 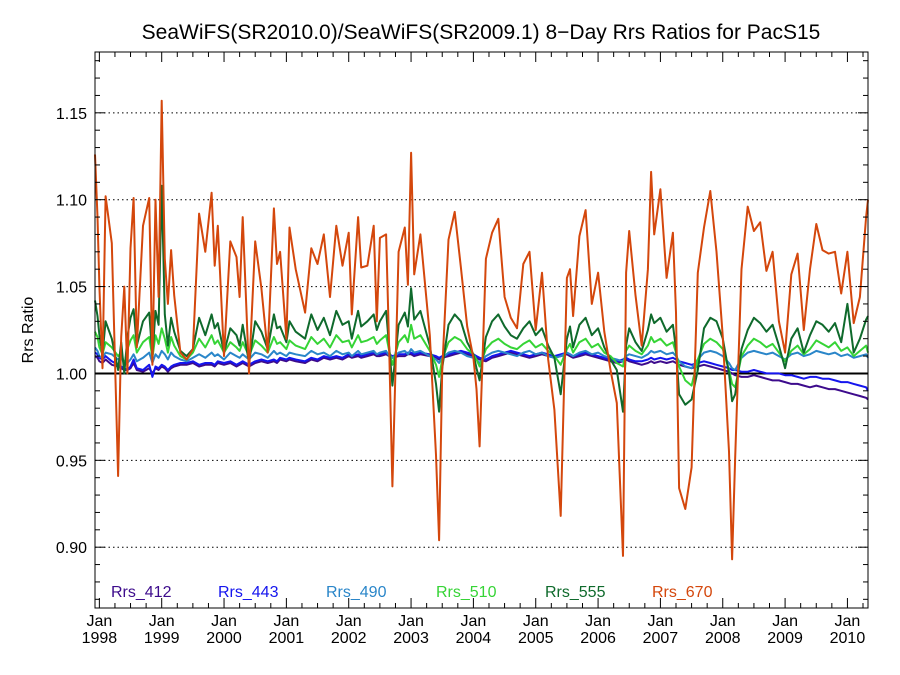 What do you see at coordinates (71, 288) in the screenshot?
I see `y-tick-label: 1.05` at bounding box center [71, 288].